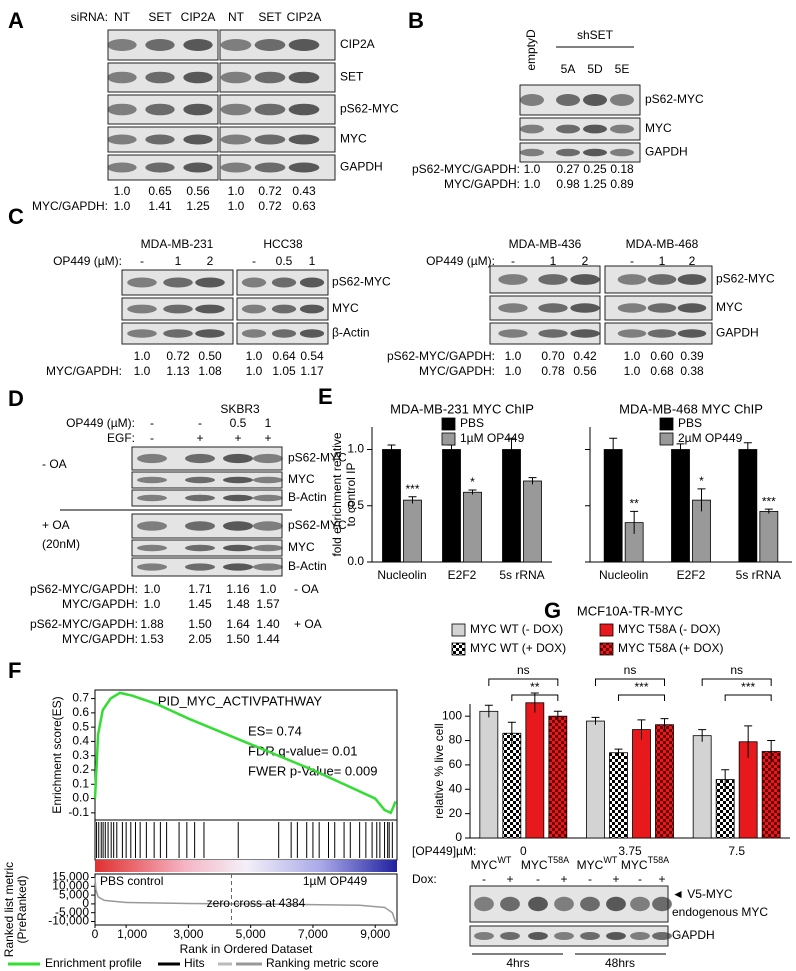  I want to click on construct-label: MYCWT, so click(597, 863).